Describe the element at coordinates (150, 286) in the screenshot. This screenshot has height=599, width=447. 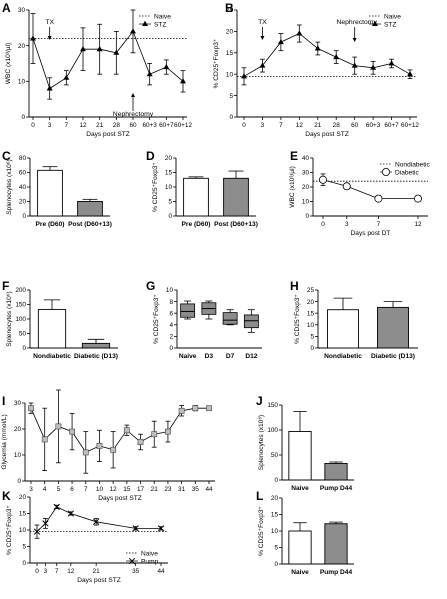
I see `panel-label-g: G` at that location.